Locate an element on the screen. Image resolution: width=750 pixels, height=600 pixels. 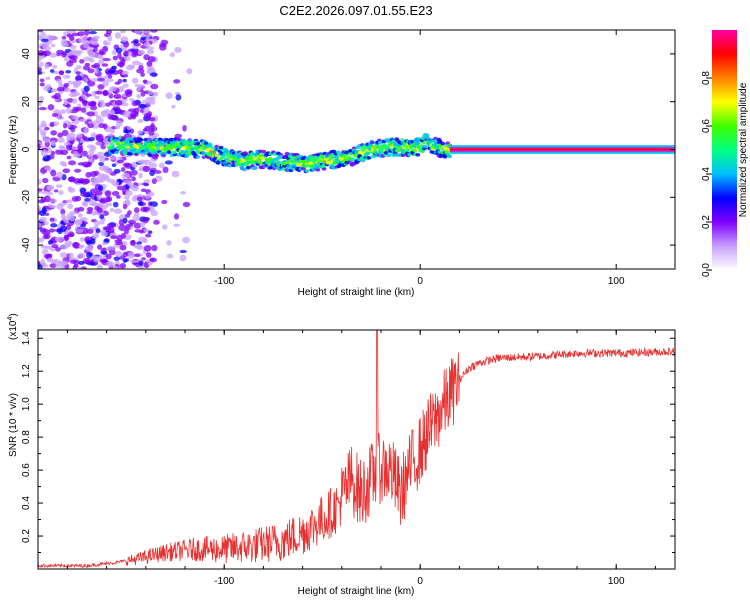
svg-text: (x104) is located at coordinates (13, 326).